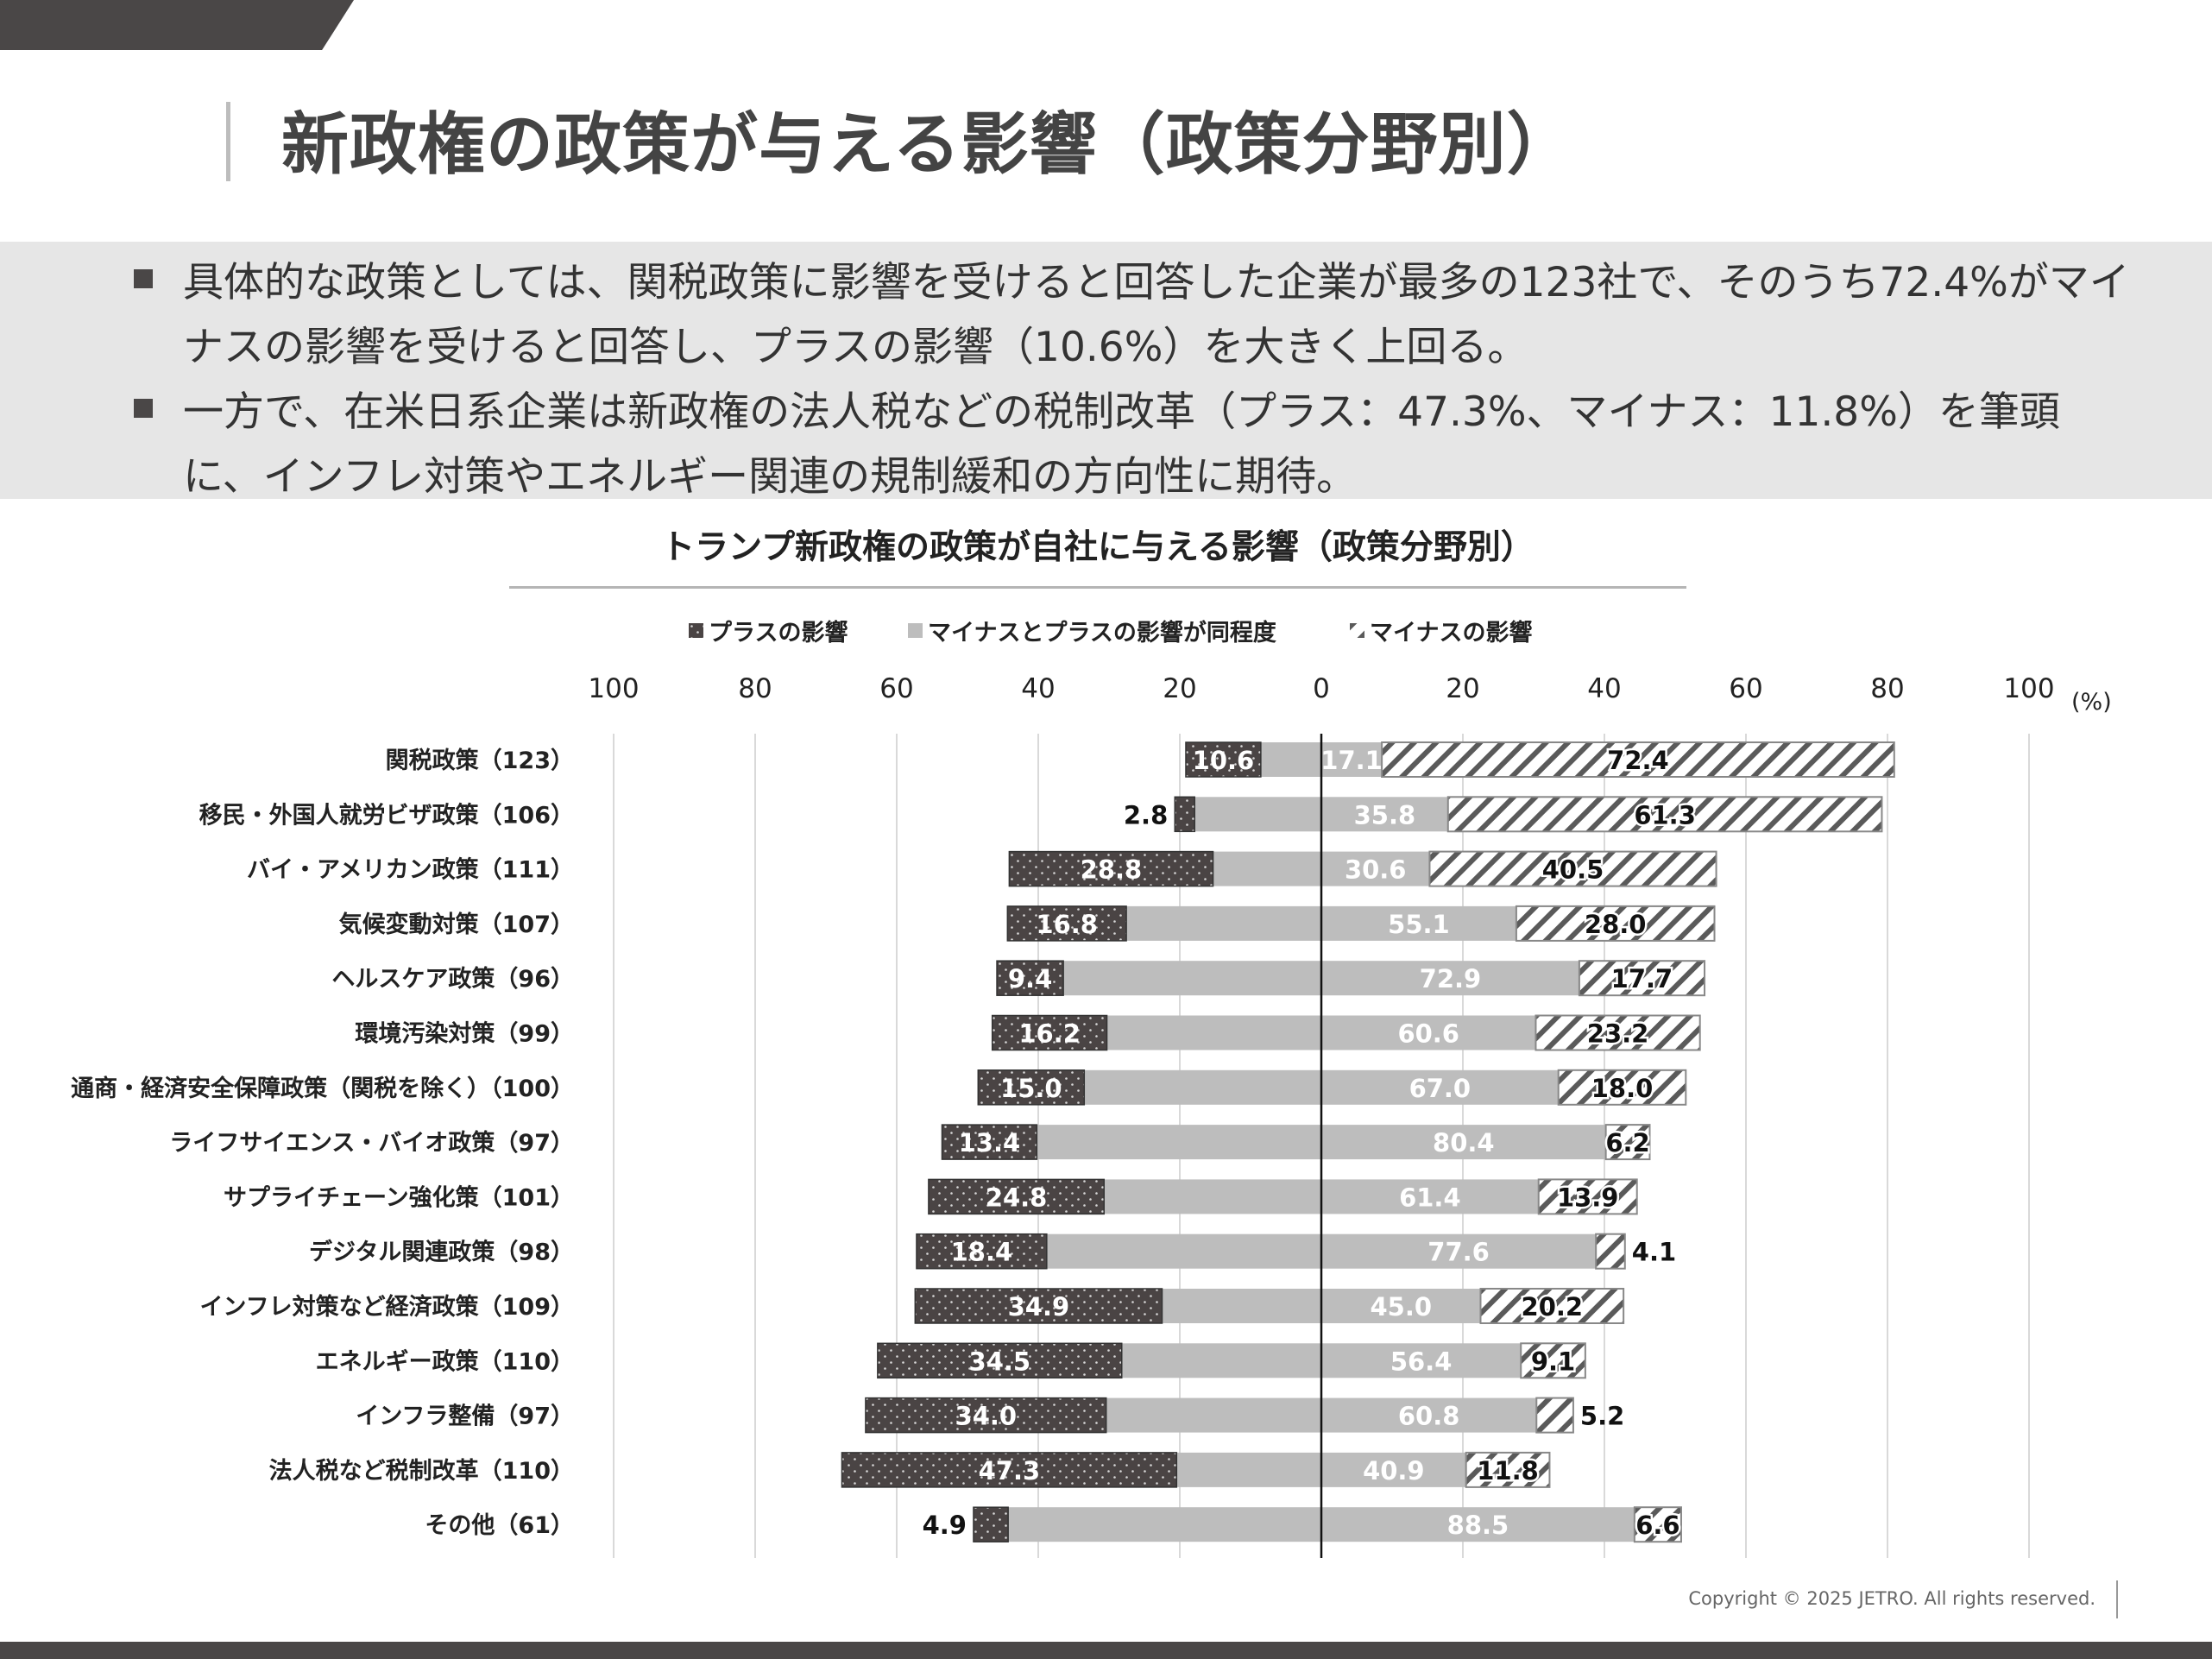  I want to click on category-label: インフレ対策など経済政策（109）, so click(387, 1307).